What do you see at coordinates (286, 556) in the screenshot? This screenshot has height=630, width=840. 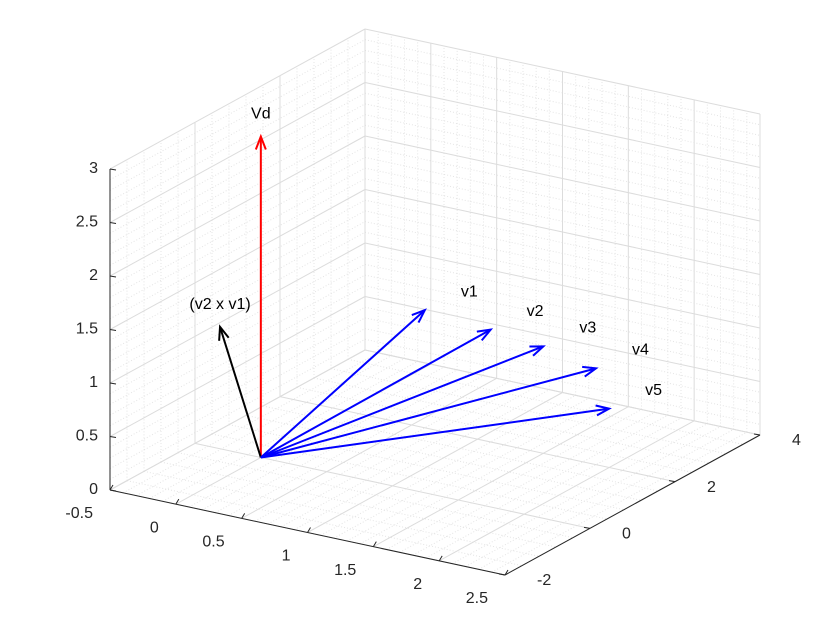 I see `x-tick-label: 1` at bounding box center [286, 556].